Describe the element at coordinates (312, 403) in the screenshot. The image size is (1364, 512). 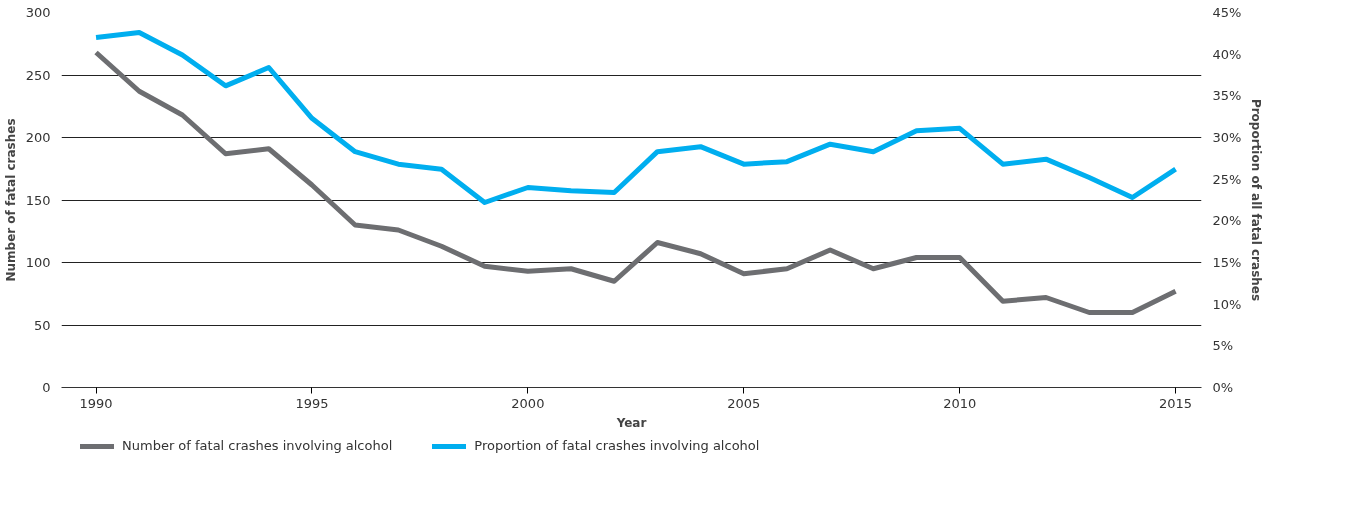
I see `x-tick-label: 1995` at that location.